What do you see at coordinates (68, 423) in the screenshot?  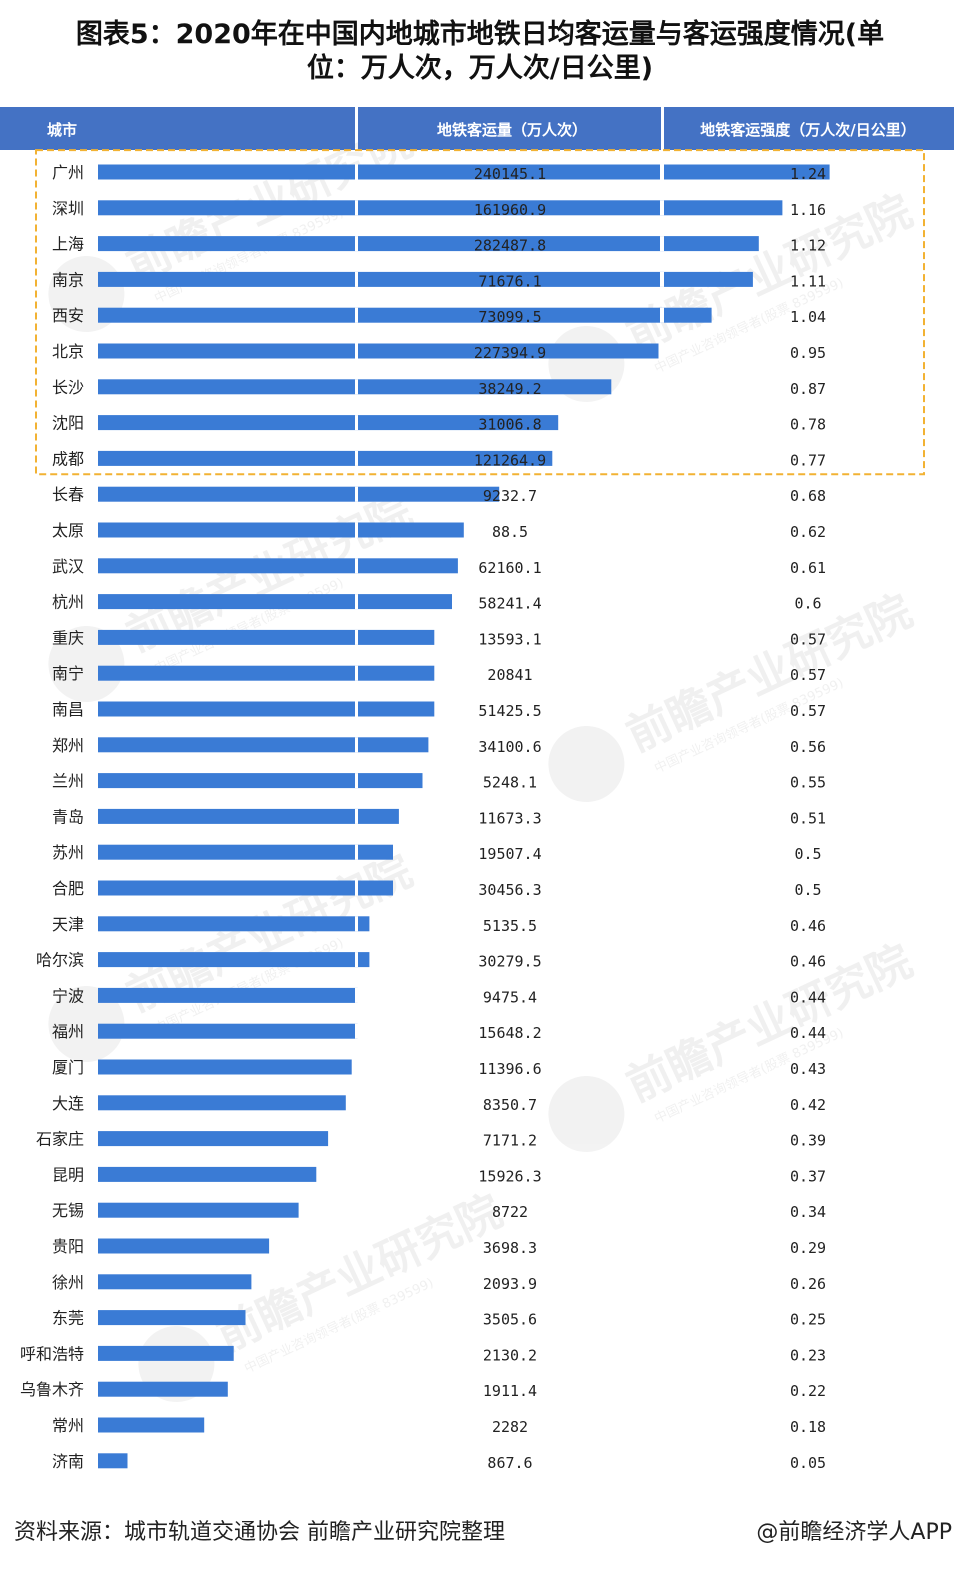 I see `city-label: 沈阳` at bounding box center [68, 423].